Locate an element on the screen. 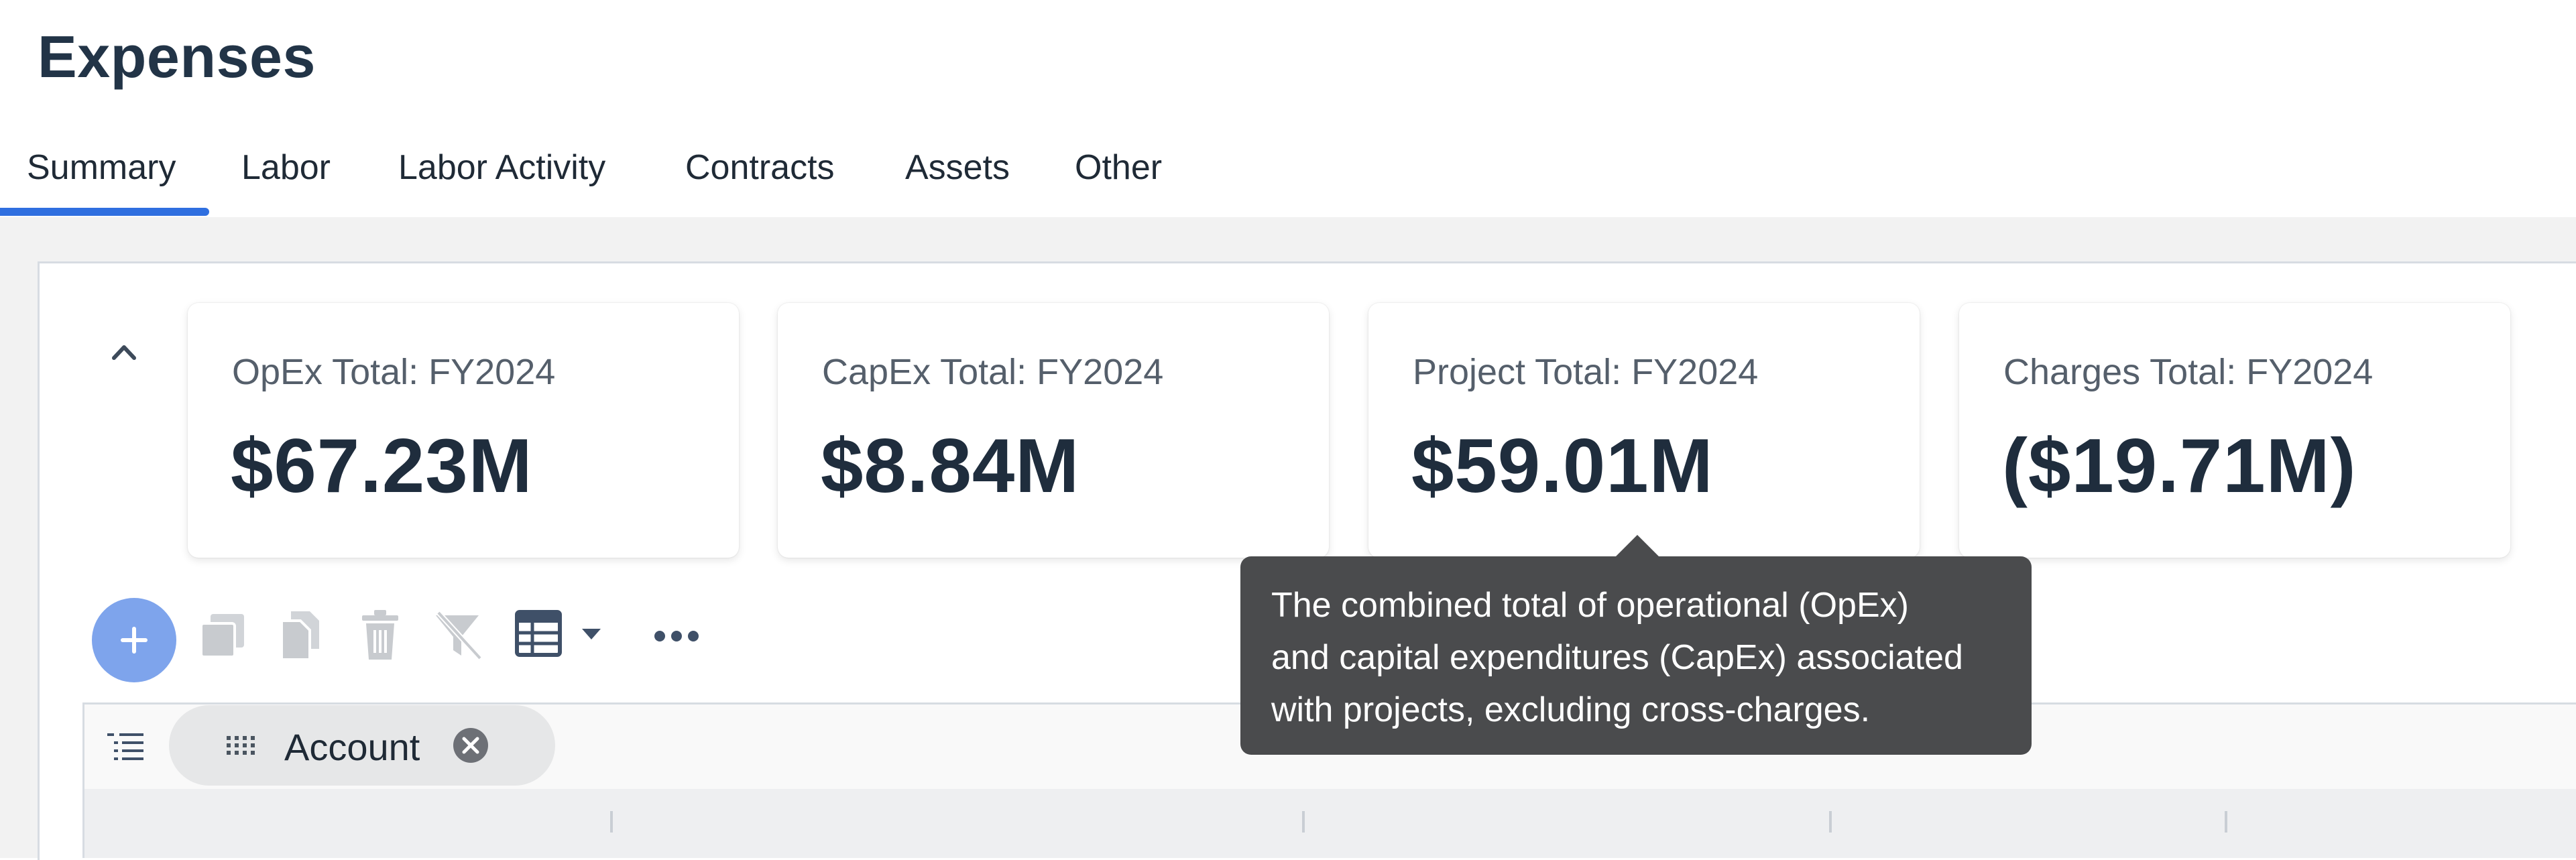 The width and height of the screenshot is (2576, 860). duplicate-icon is located at coordinates (299, 636).